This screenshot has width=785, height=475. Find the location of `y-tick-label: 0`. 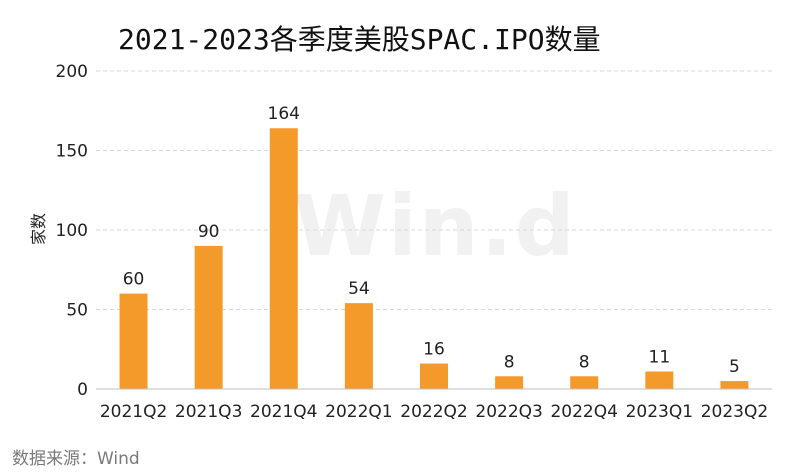

y-tick-label: 0 is located at coordinates (82, 390).